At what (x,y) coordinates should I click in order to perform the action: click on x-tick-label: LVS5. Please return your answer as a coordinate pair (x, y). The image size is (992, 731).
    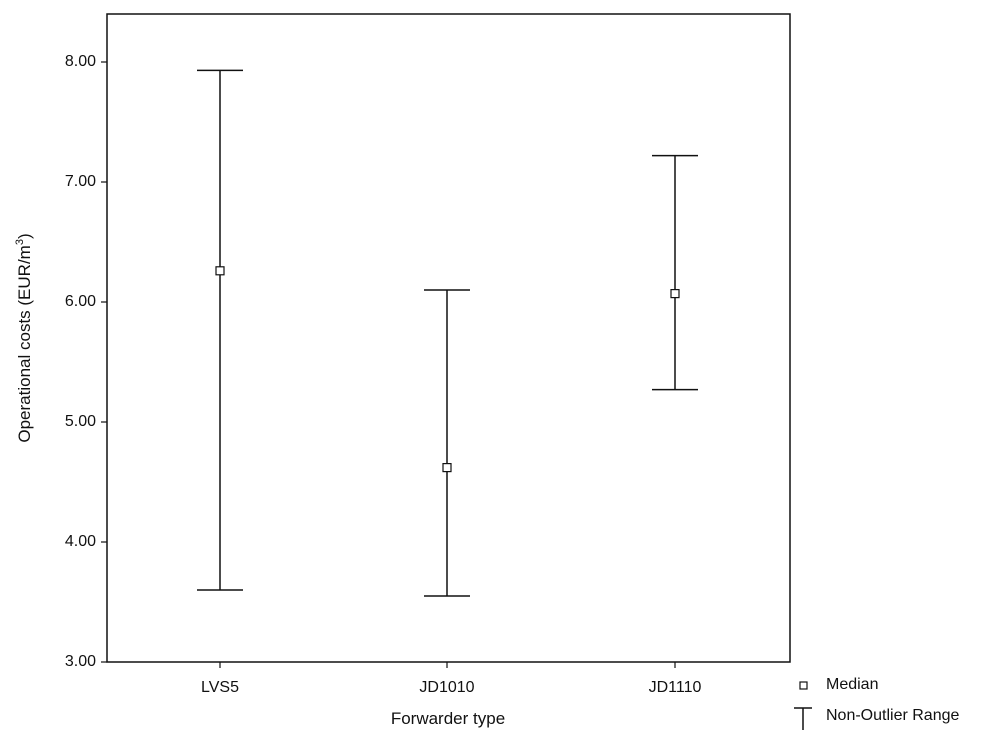
    Looking at the image, I should click on (220, 687).